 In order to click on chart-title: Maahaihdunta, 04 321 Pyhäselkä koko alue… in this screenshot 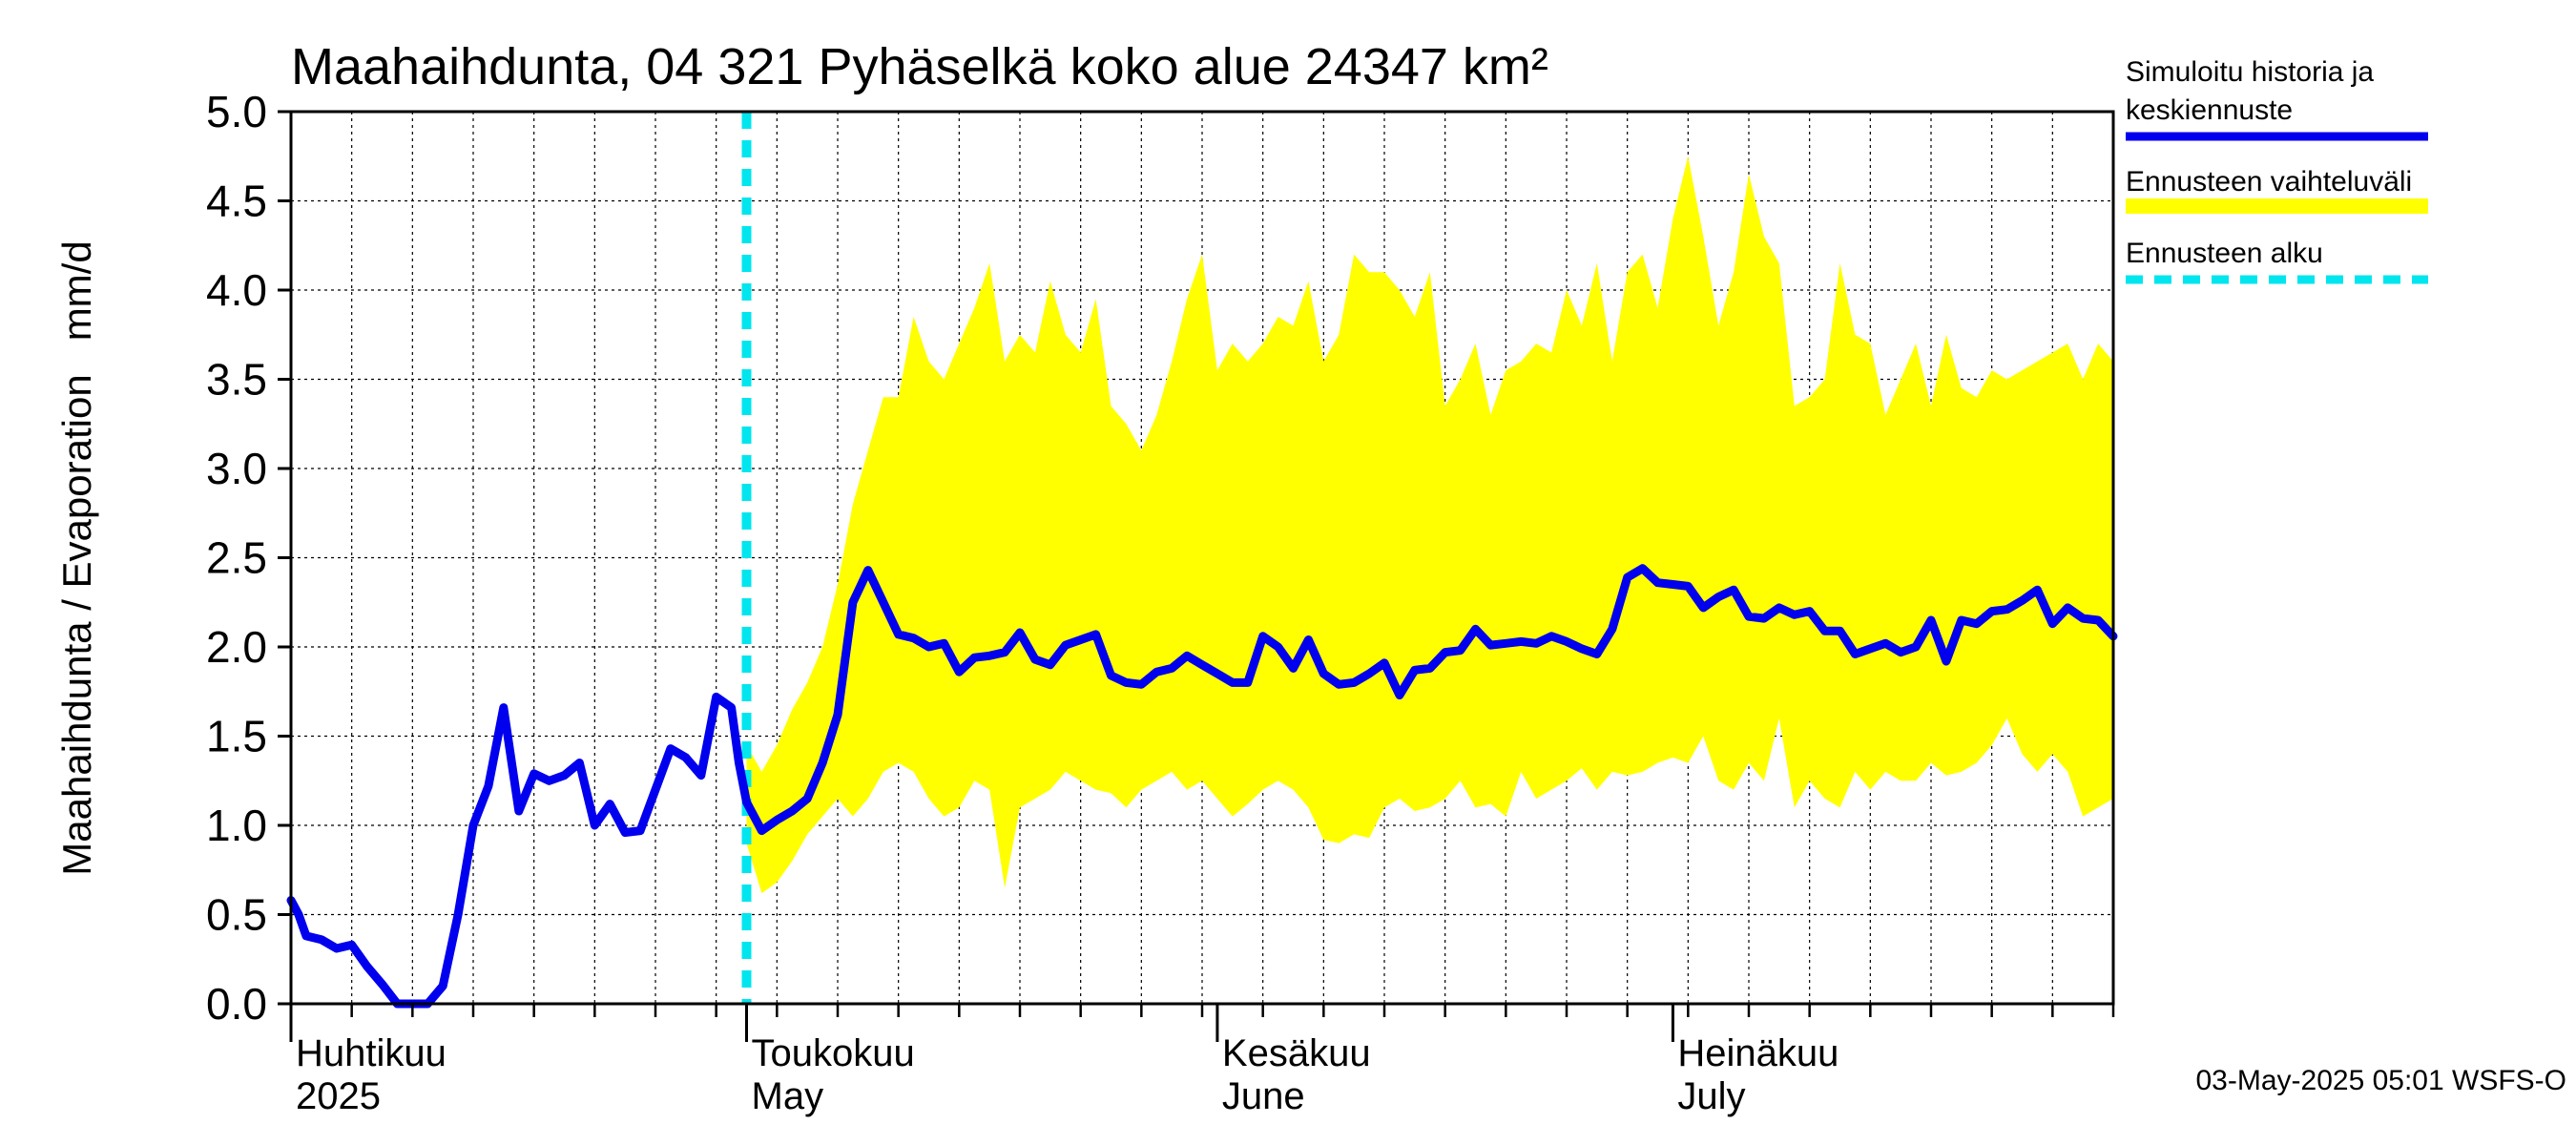, I will do `click(919, 66)`.